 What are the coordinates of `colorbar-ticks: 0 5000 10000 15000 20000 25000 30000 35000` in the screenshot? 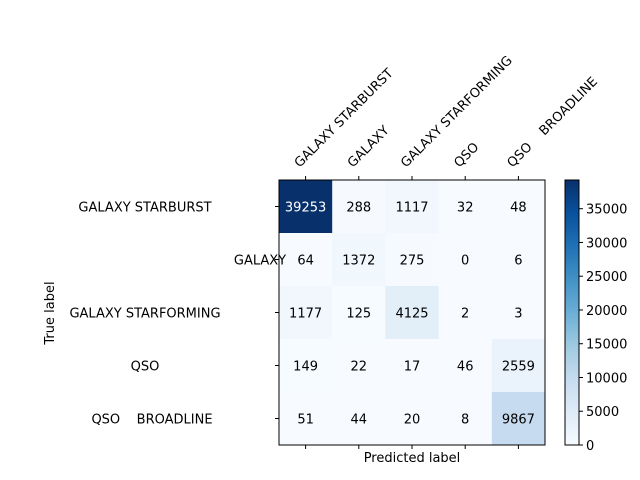 It's located at (603, 328).